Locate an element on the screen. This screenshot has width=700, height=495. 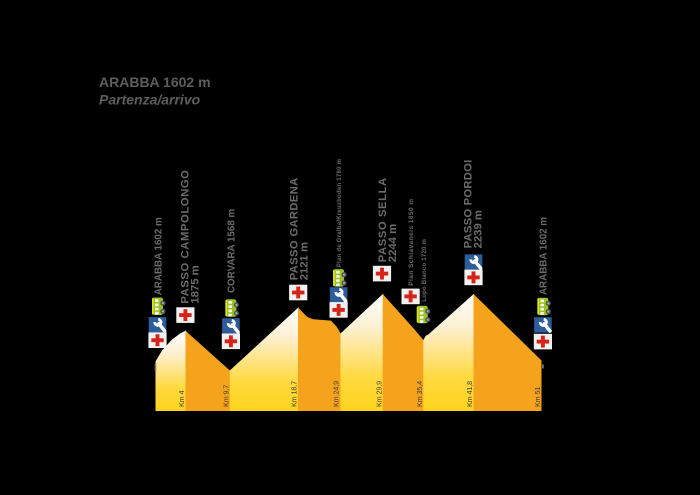
svg-text: Km 4 is located at coordinates (181, 399).